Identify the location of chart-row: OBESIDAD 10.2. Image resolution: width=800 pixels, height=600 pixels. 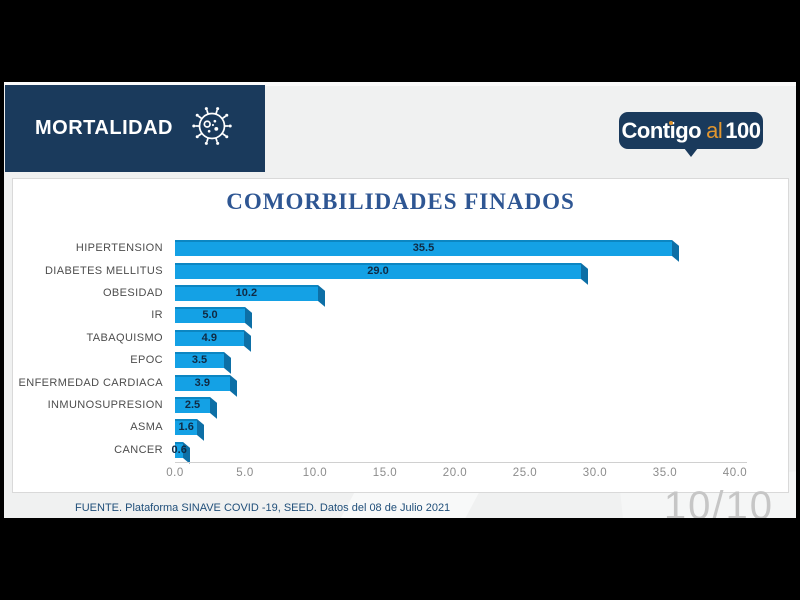
(400, 293).